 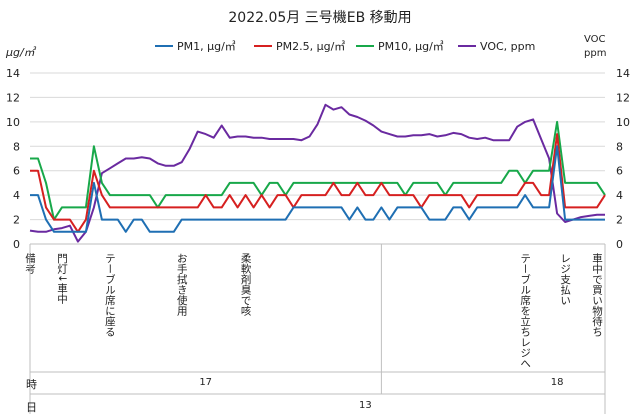 I want to click on legend-entry: PM2.5, μg/㎥, so click(x=310, y=46).